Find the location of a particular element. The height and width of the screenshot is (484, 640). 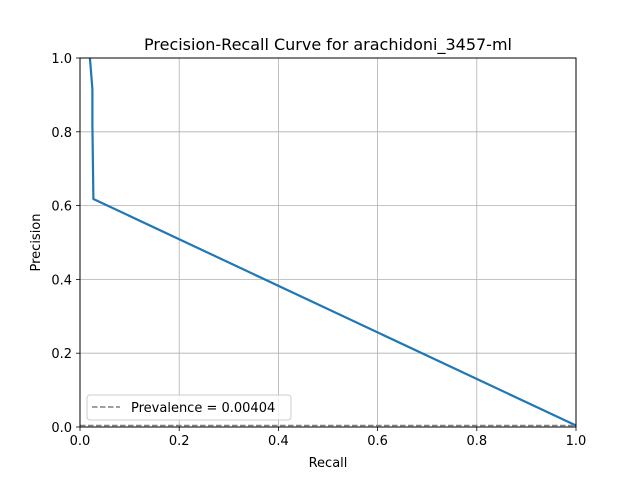

x-axis-label: Recall is located at coordinates (328, 463).